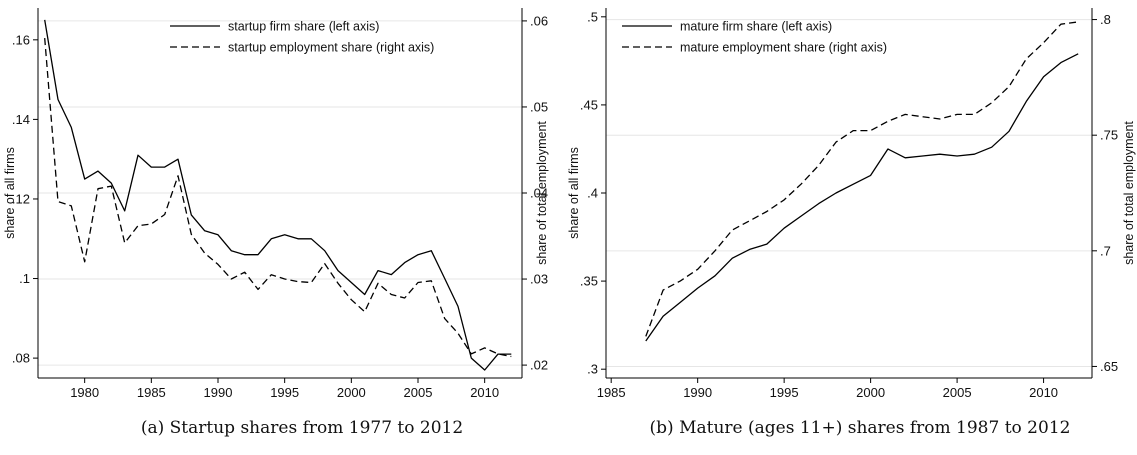  Describe the element at coordinates (592, 193) in the screenshot. I see `left-y-tick-label: .4` at that location.